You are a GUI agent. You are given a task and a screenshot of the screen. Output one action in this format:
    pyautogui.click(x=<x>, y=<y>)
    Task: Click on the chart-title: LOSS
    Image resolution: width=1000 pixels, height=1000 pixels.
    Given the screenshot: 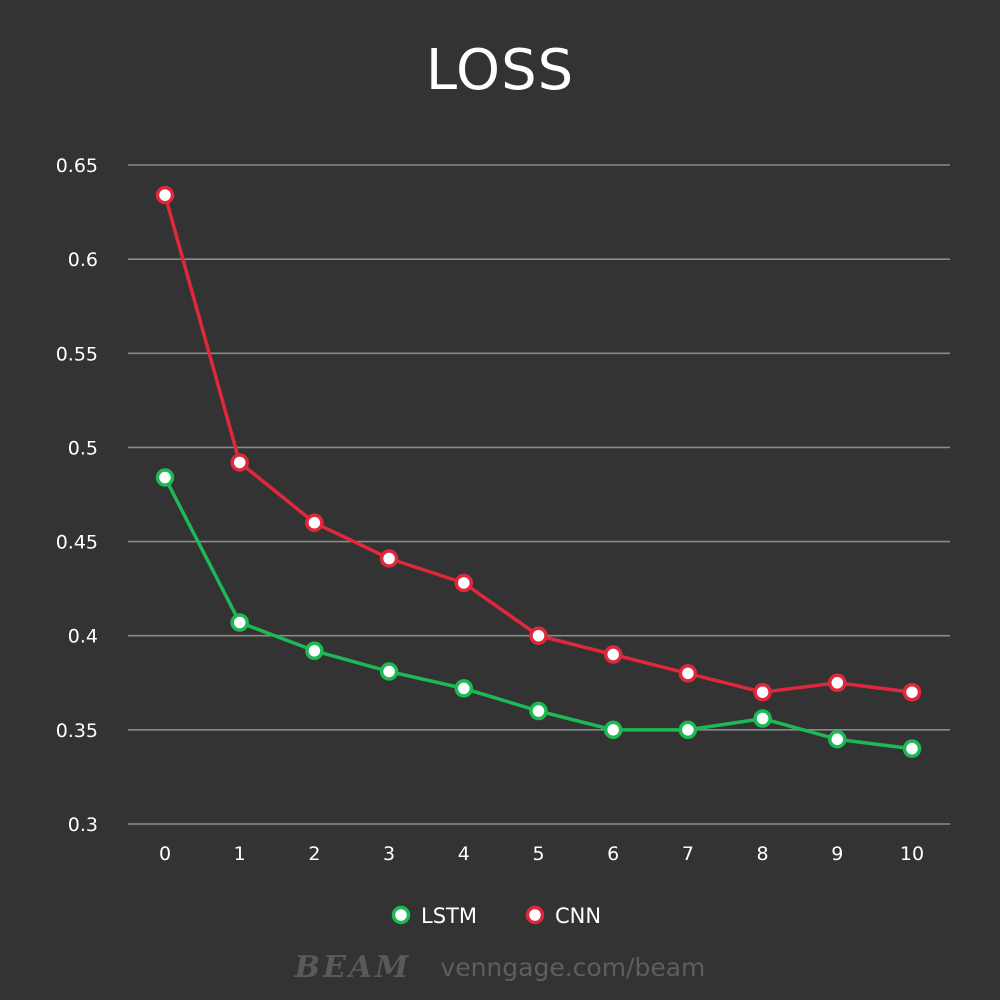 What is the action you would take?
    pyautogui.click(x=500, y=70)
    